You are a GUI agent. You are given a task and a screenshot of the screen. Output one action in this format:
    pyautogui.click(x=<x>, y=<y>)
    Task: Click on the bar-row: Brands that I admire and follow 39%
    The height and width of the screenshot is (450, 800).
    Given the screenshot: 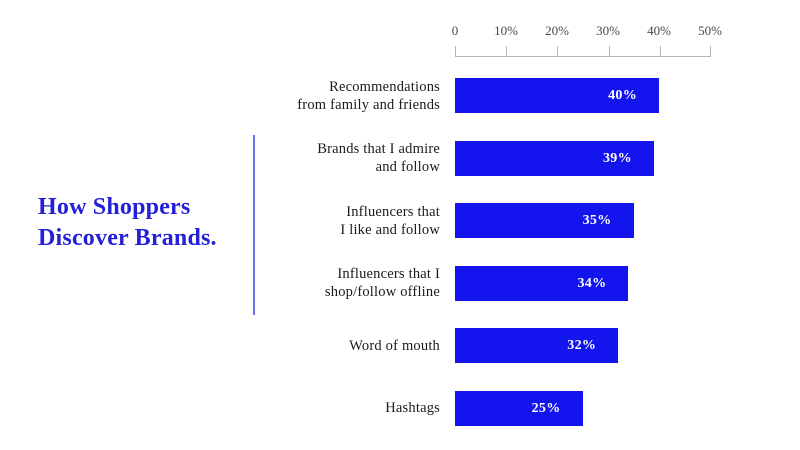 What is the action you would take?
    pyautogui.click(x=400, y=158)
    